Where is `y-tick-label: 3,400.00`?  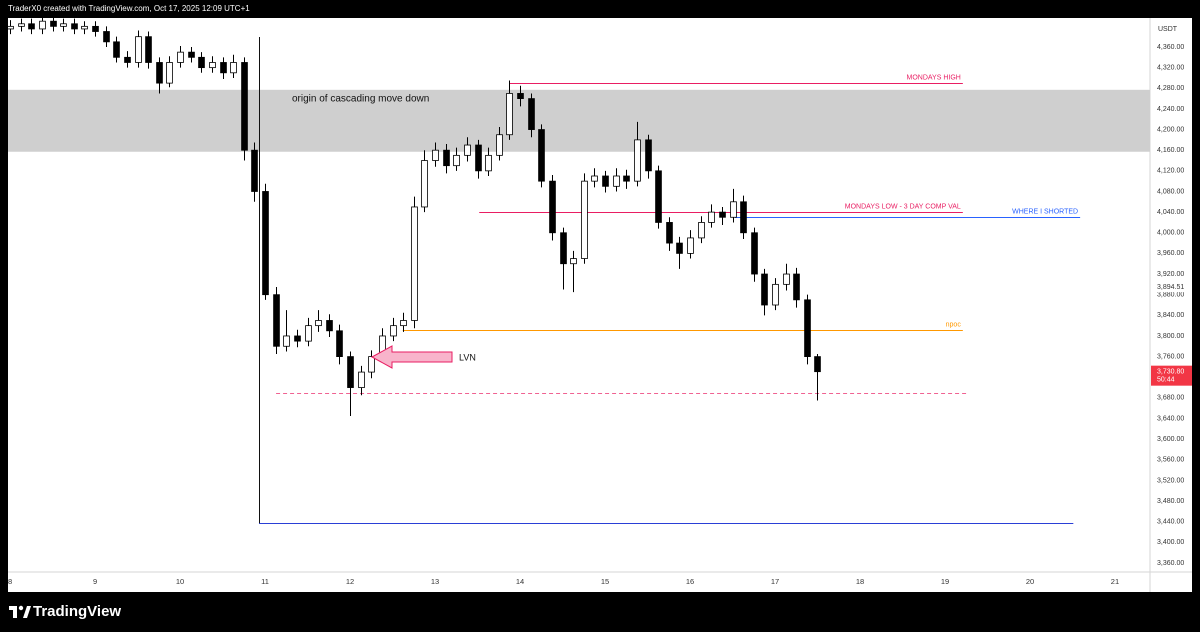 y-tick-label: 3,400.00 is located at coordinates (1170, 542).